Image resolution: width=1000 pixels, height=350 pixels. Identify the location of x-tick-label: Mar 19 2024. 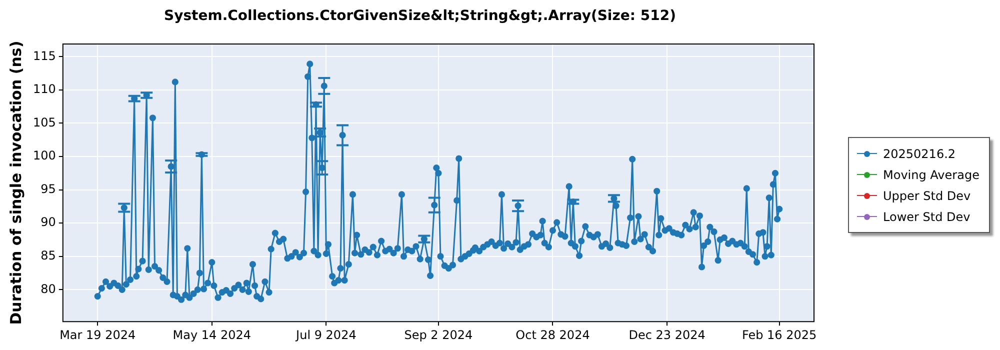
(98, 335).